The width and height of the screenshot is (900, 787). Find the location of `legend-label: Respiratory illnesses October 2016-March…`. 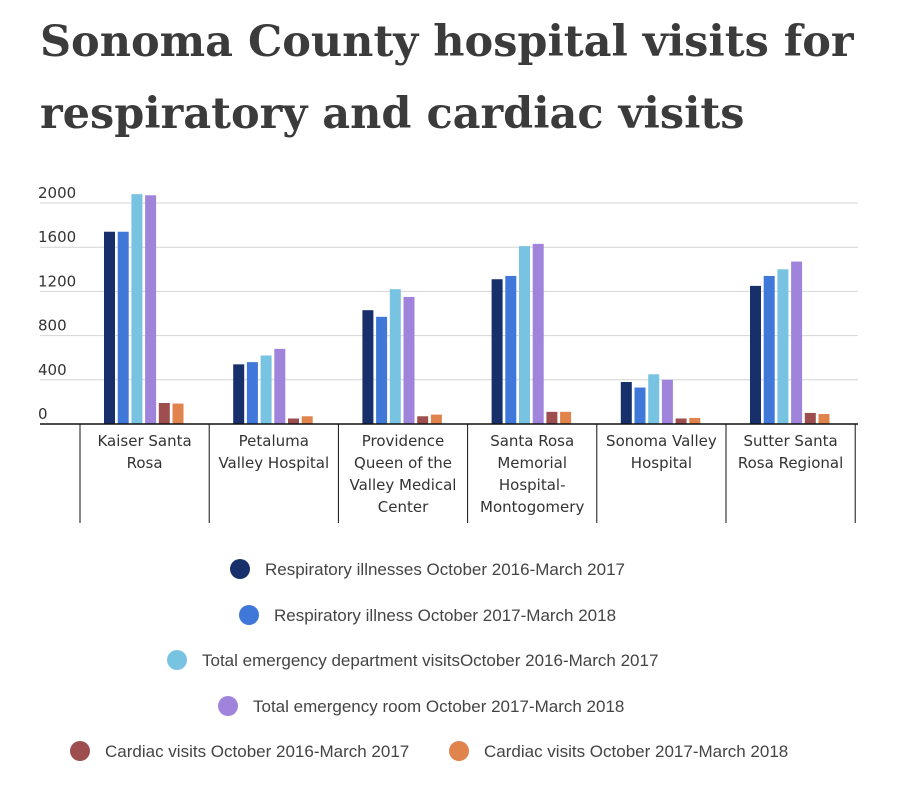

legend-label: Respiratory illnesses October 2016-March… is located at coordinates (445, 569).